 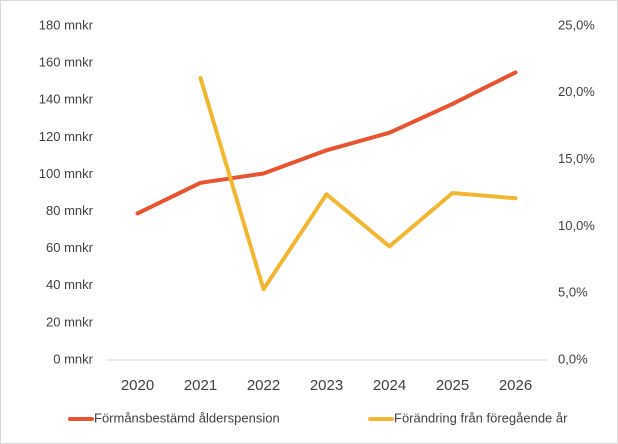 I want to click on y2-tick-label: 5,0%, so click(x=573, y=292).